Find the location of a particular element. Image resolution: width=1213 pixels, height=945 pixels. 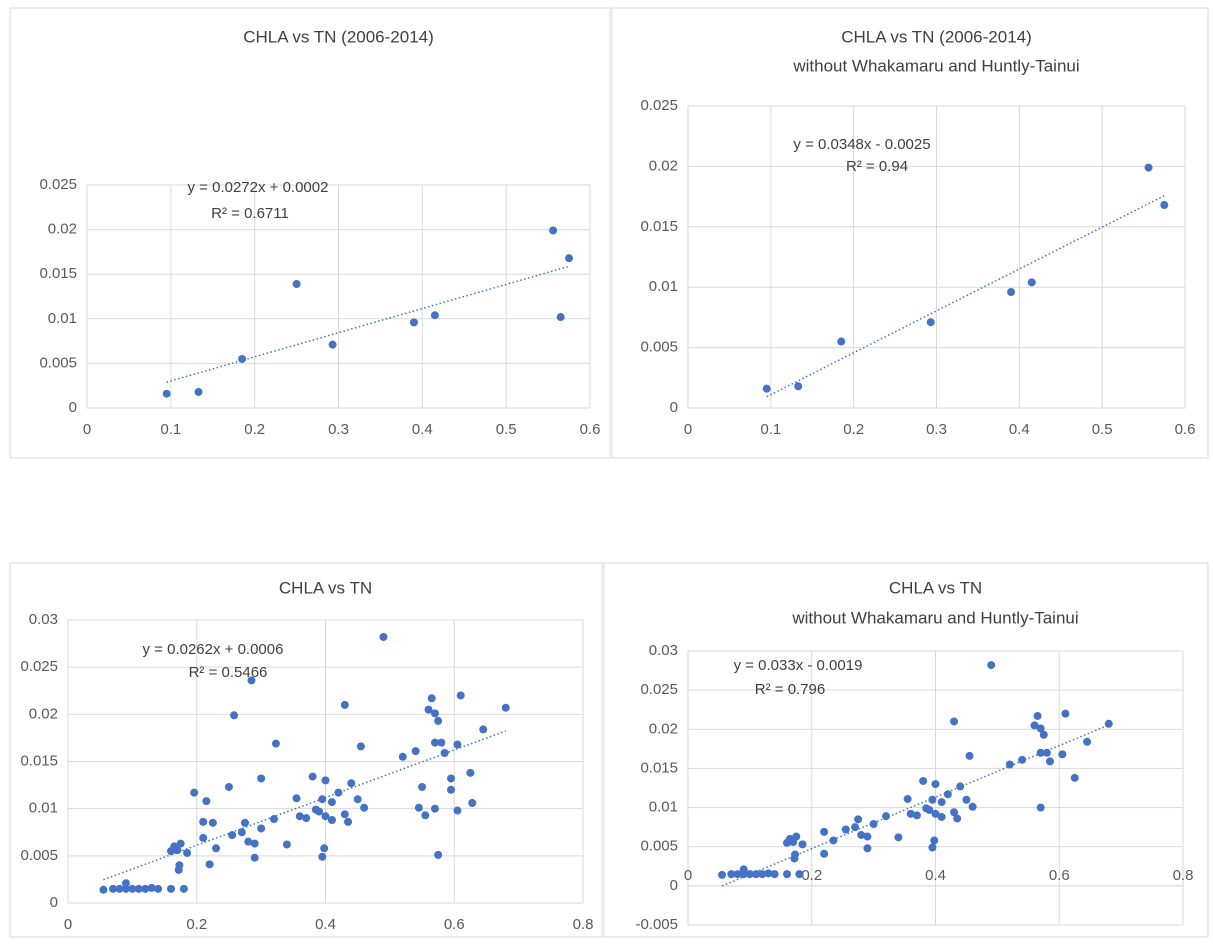

chart-subtitle: without Whakamaru and Huntly-Tainui is located at coordinates (934, 617).